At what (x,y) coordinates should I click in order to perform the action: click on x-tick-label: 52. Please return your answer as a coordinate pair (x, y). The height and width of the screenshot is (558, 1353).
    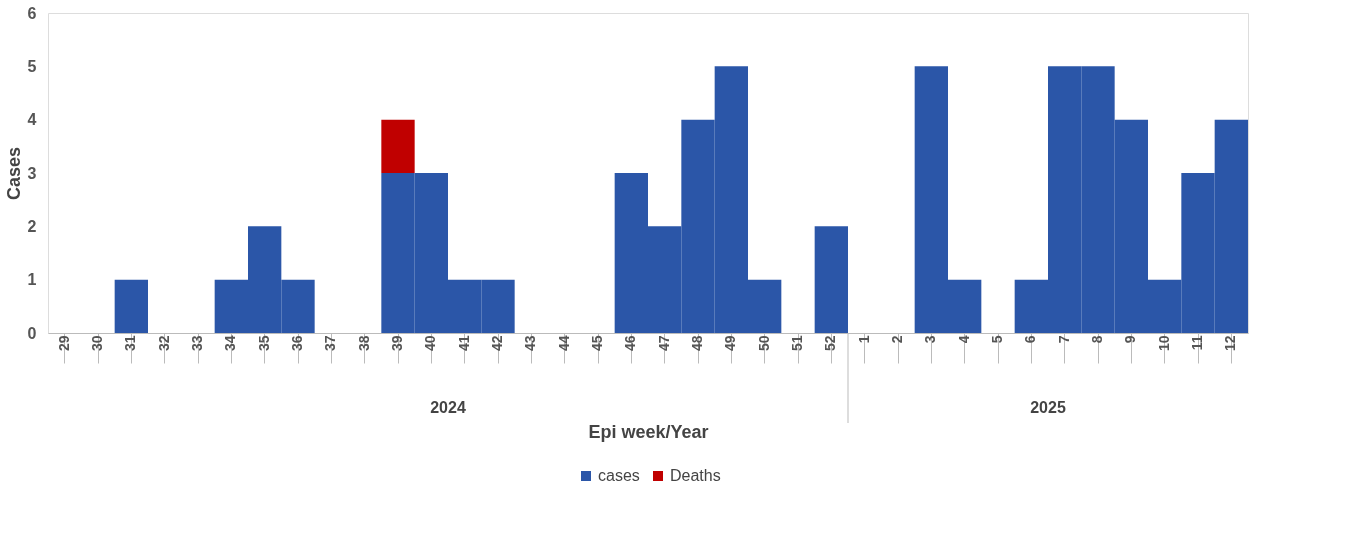
    Looking at the image, I should click on (830, 343).